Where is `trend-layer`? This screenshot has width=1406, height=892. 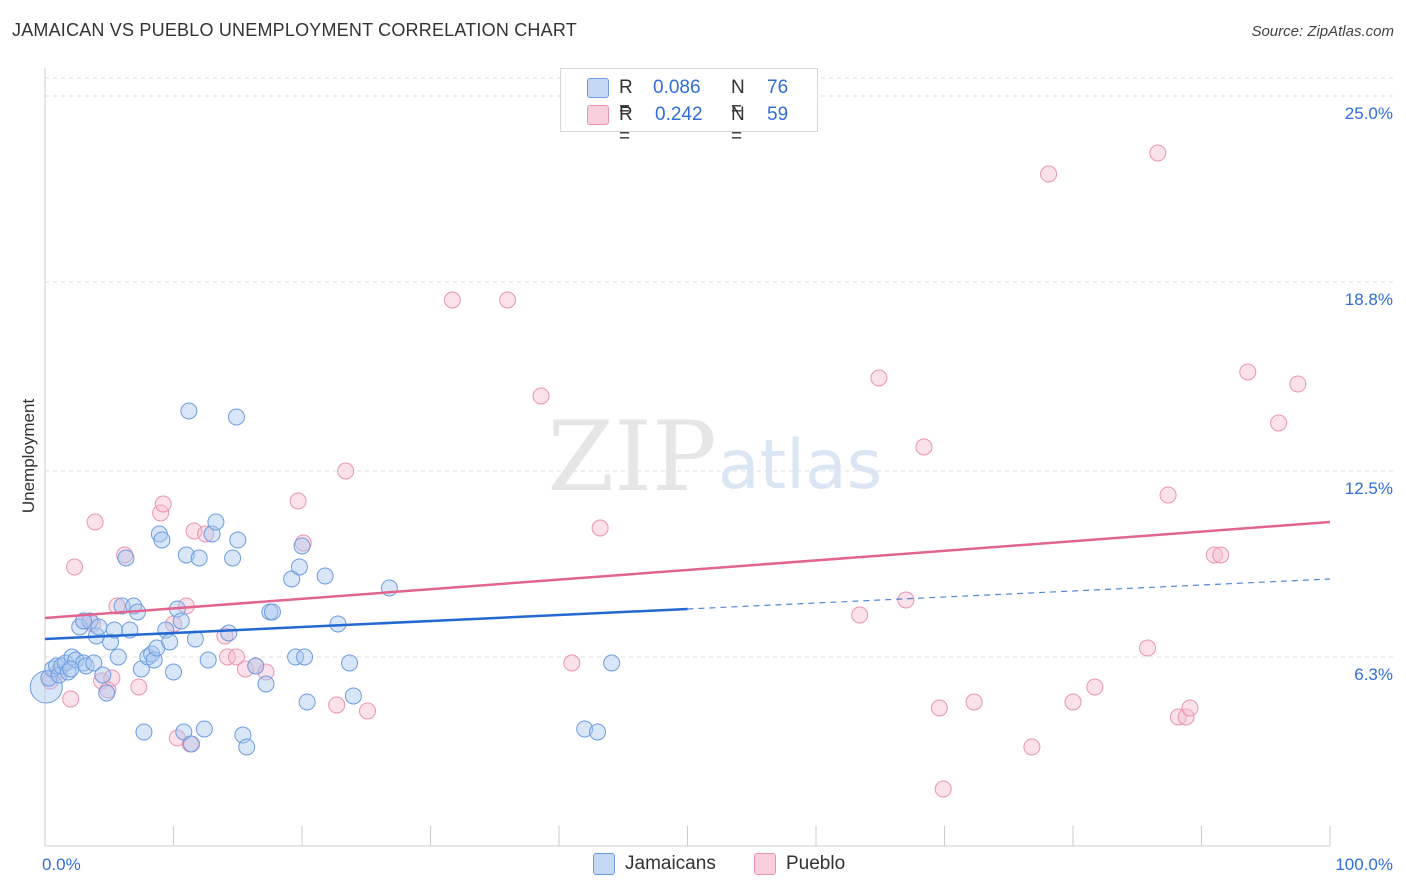 trend-layer is located at coordinates (687, 580).